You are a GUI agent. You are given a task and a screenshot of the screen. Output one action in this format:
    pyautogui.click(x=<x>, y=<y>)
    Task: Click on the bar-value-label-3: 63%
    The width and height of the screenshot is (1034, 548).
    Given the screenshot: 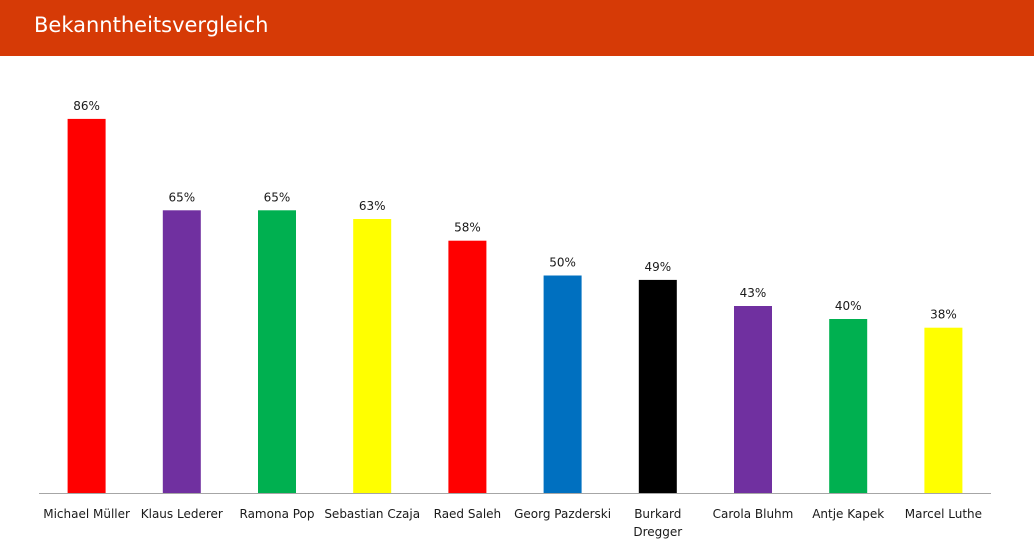 What is the action you would take?
    pyautogui.click(x=372, y=206)
    